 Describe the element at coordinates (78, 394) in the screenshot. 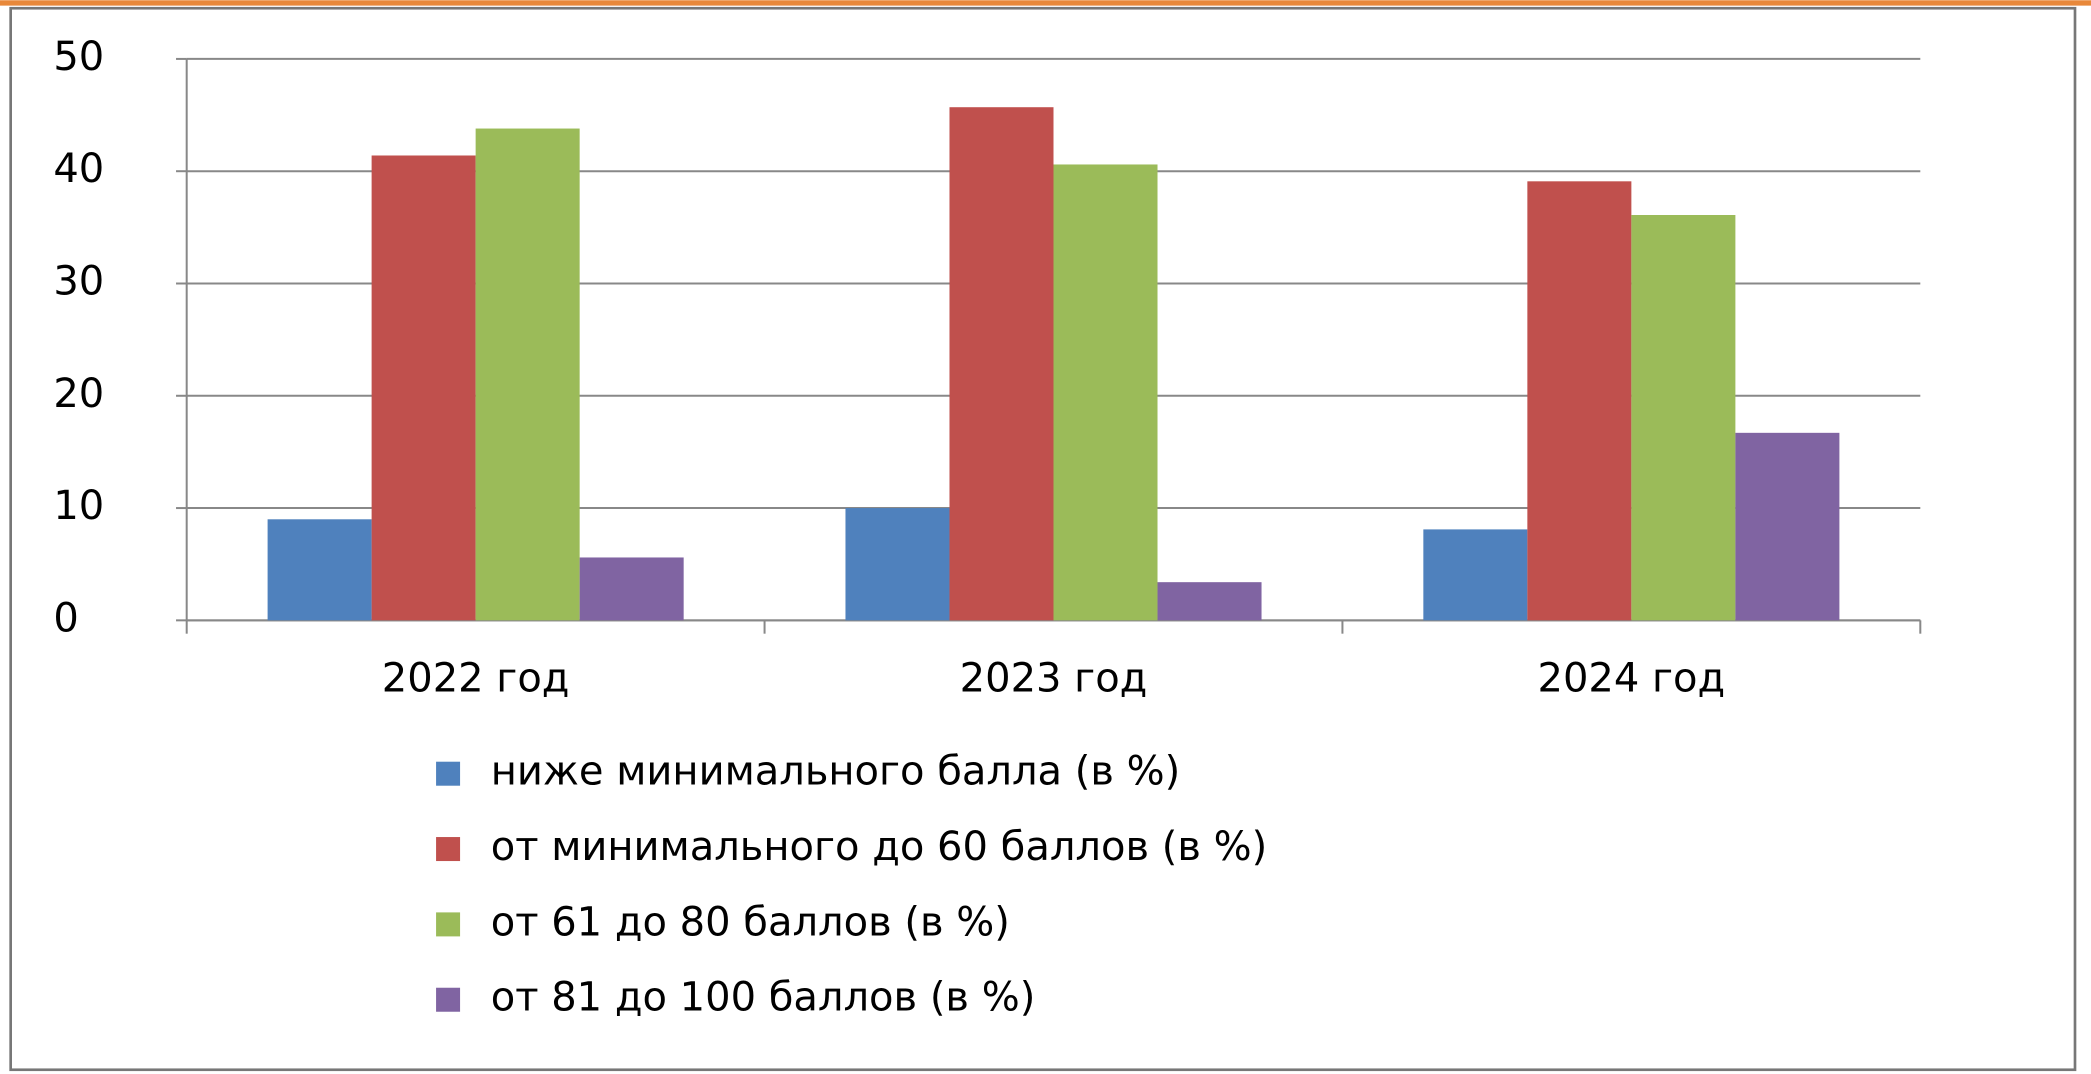

I see `y-tick-label: 20` at that location.